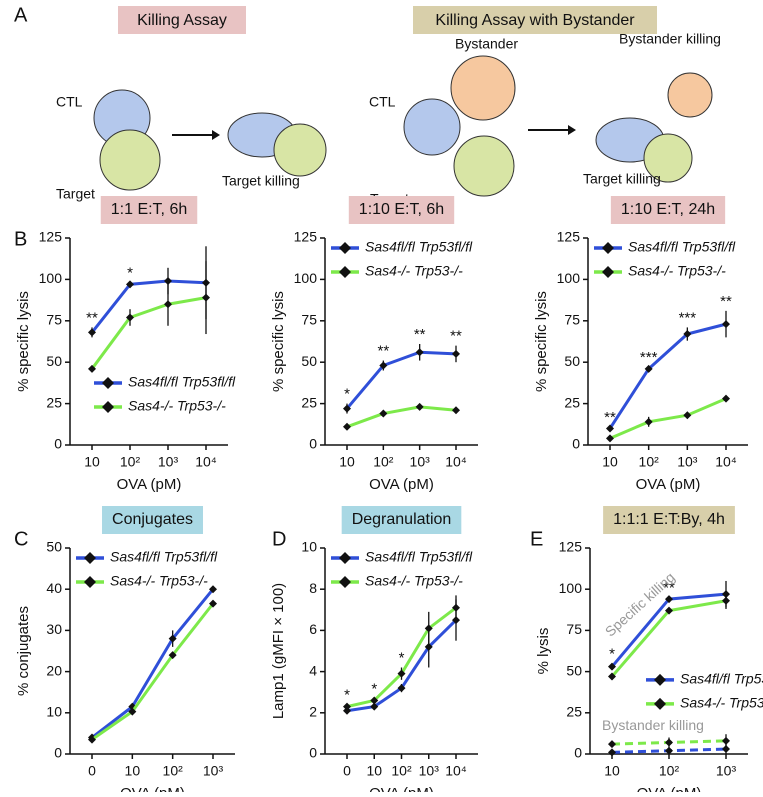  What do you see at coordinates (535, 20) in the screenshot?
I see `diagram-title: Killing Assay with Bystander` at bounding box center [535, 20].